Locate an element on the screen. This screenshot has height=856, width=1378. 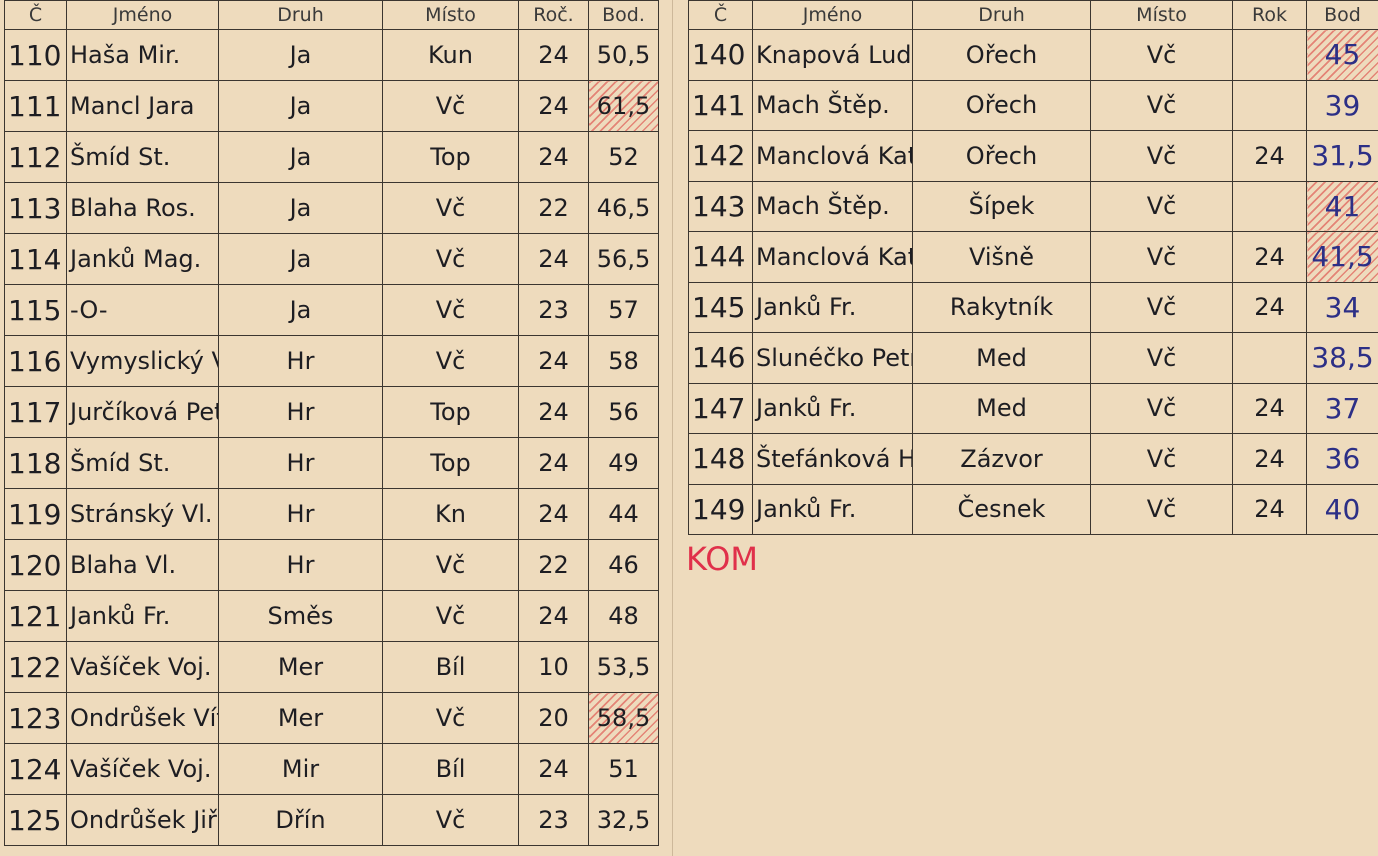
column-header: Roč. is located at coordinates (553, 15).